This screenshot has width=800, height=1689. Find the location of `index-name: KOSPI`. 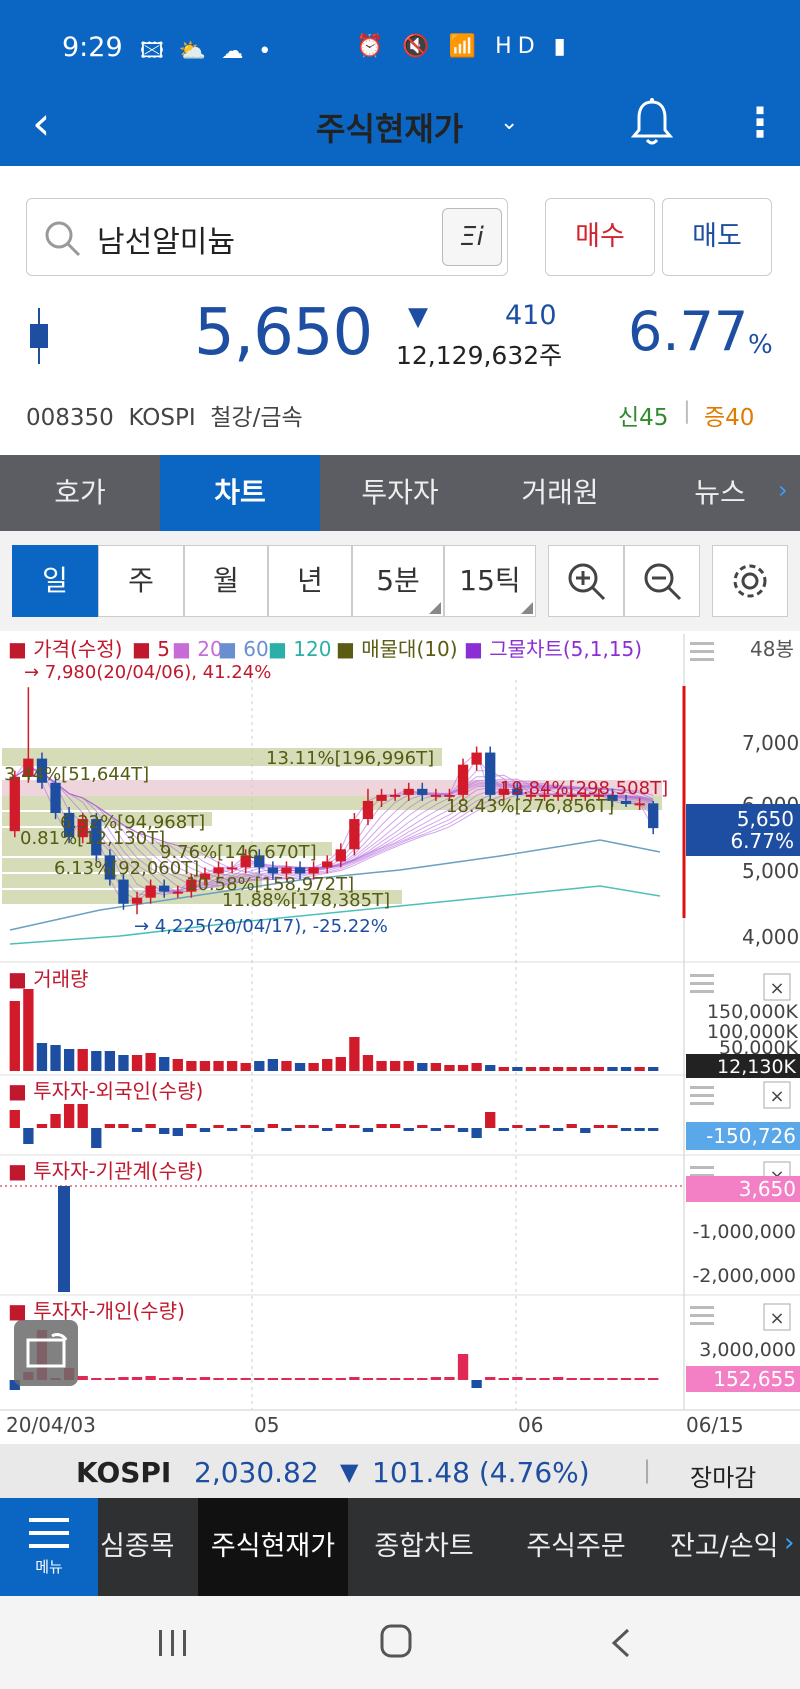

index-name: KOSPI is located at coordinates (124, 1472).